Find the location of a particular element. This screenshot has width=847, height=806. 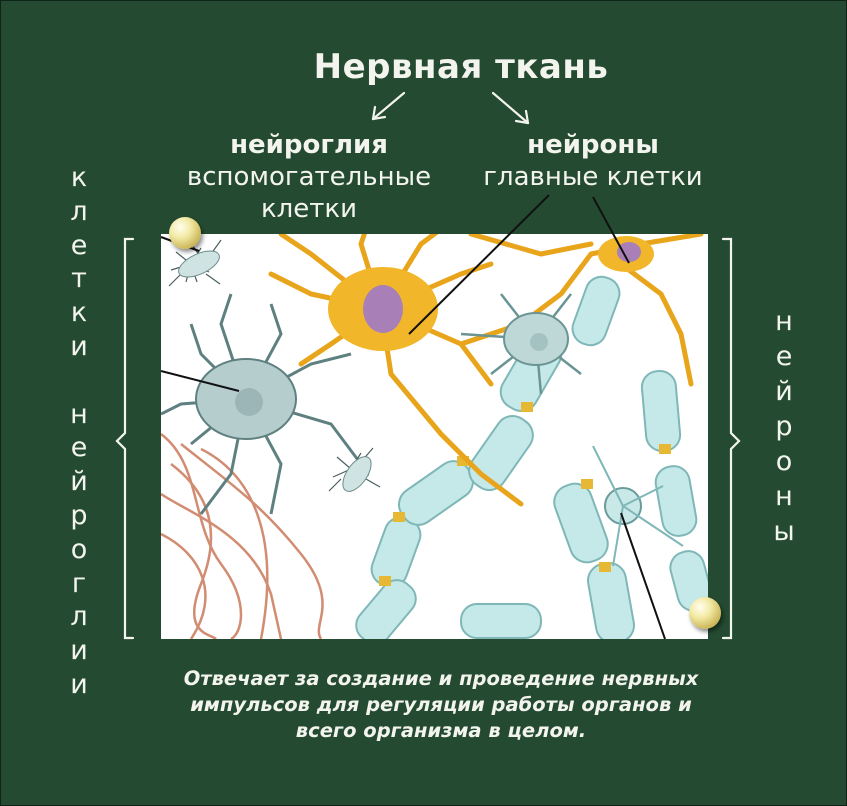

arrow-to-neuroglia is located at coordinates (388, 106).